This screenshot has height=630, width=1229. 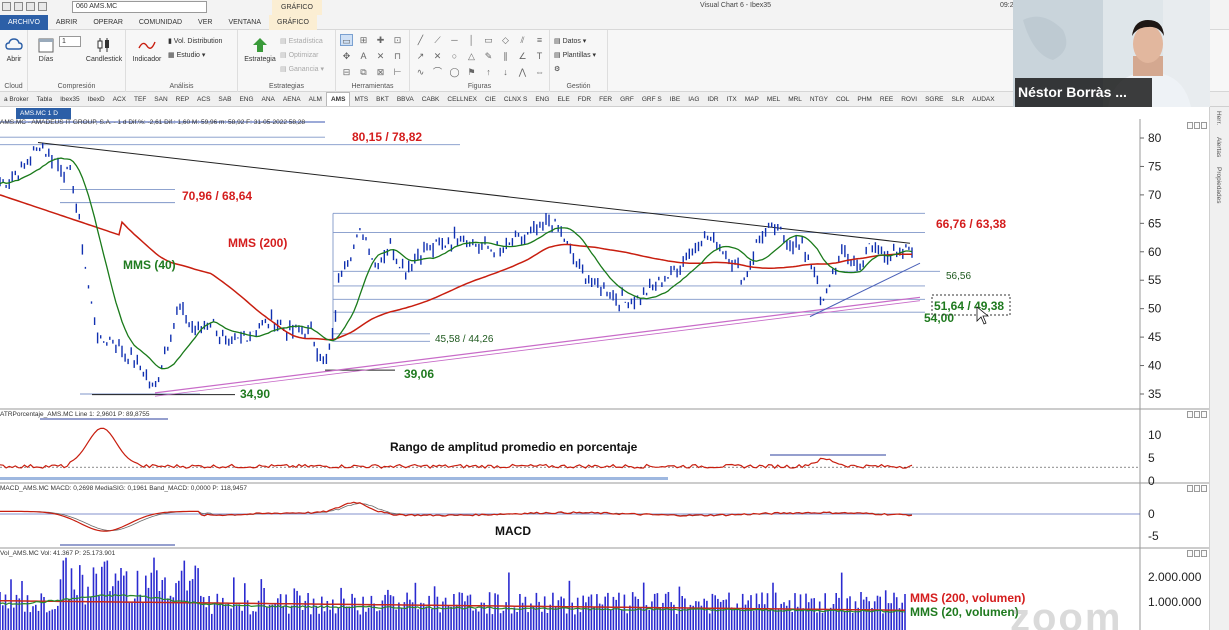 I want to click on hline-icon: ─, so click(x=454, y=40).